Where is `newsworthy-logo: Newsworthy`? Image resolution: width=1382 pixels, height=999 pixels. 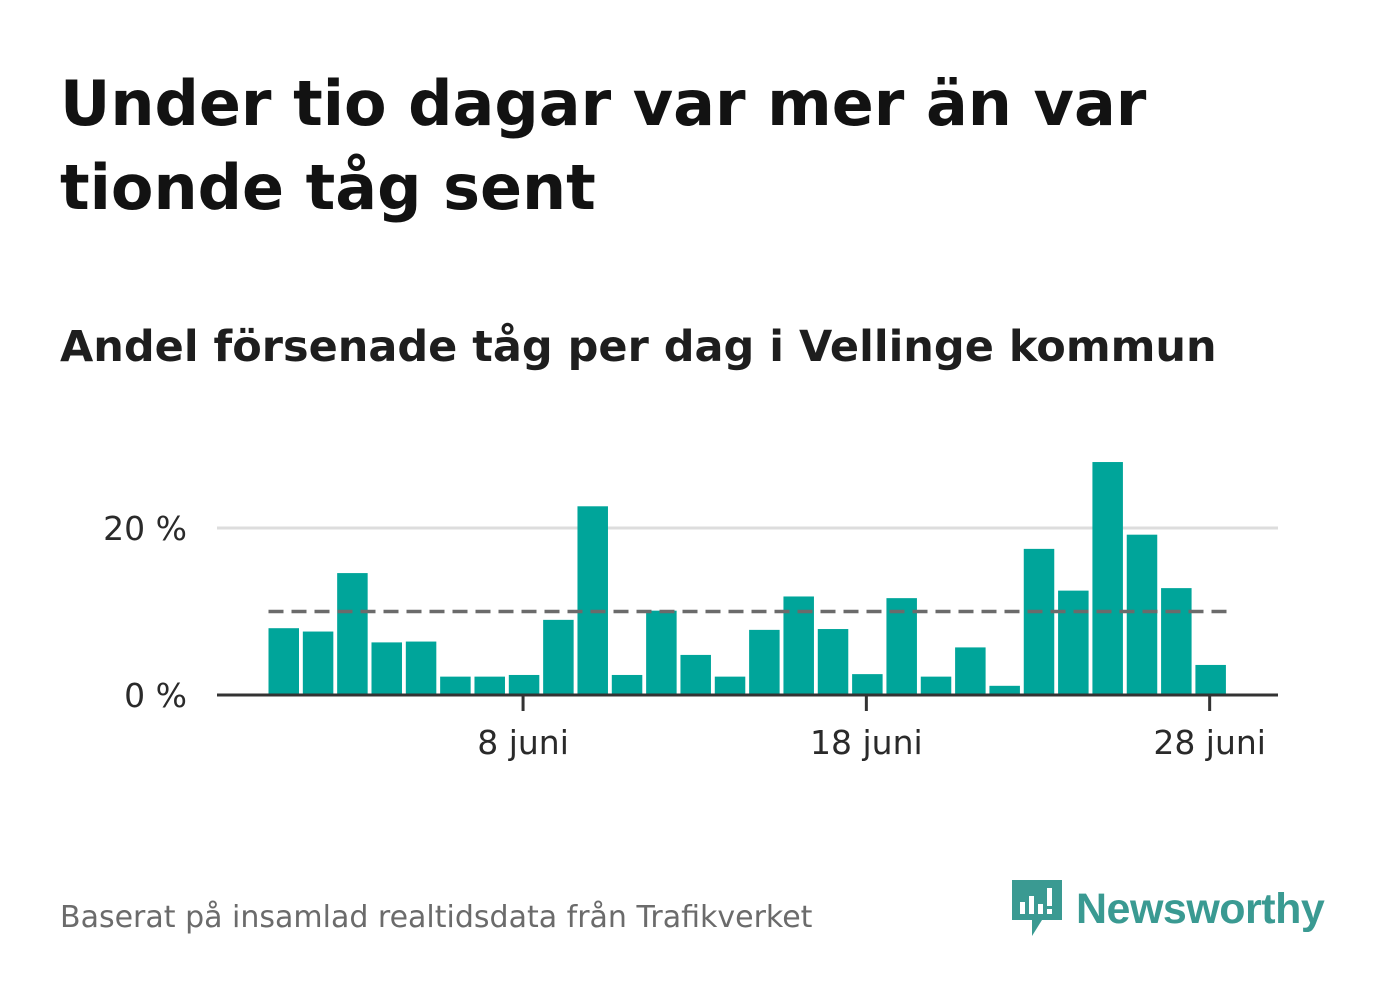
newsworthy-logo: Newsworthy is located at coordinates (1167, 909).